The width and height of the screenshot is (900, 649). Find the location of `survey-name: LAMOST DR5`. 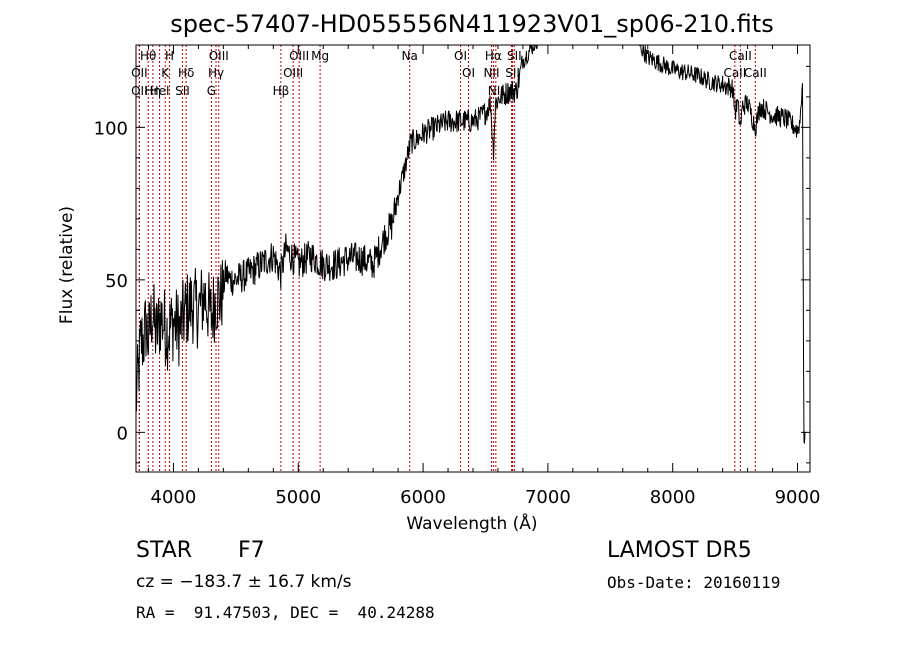

survey-name: LAMOST DR5 is located at coordinates (679, 550).